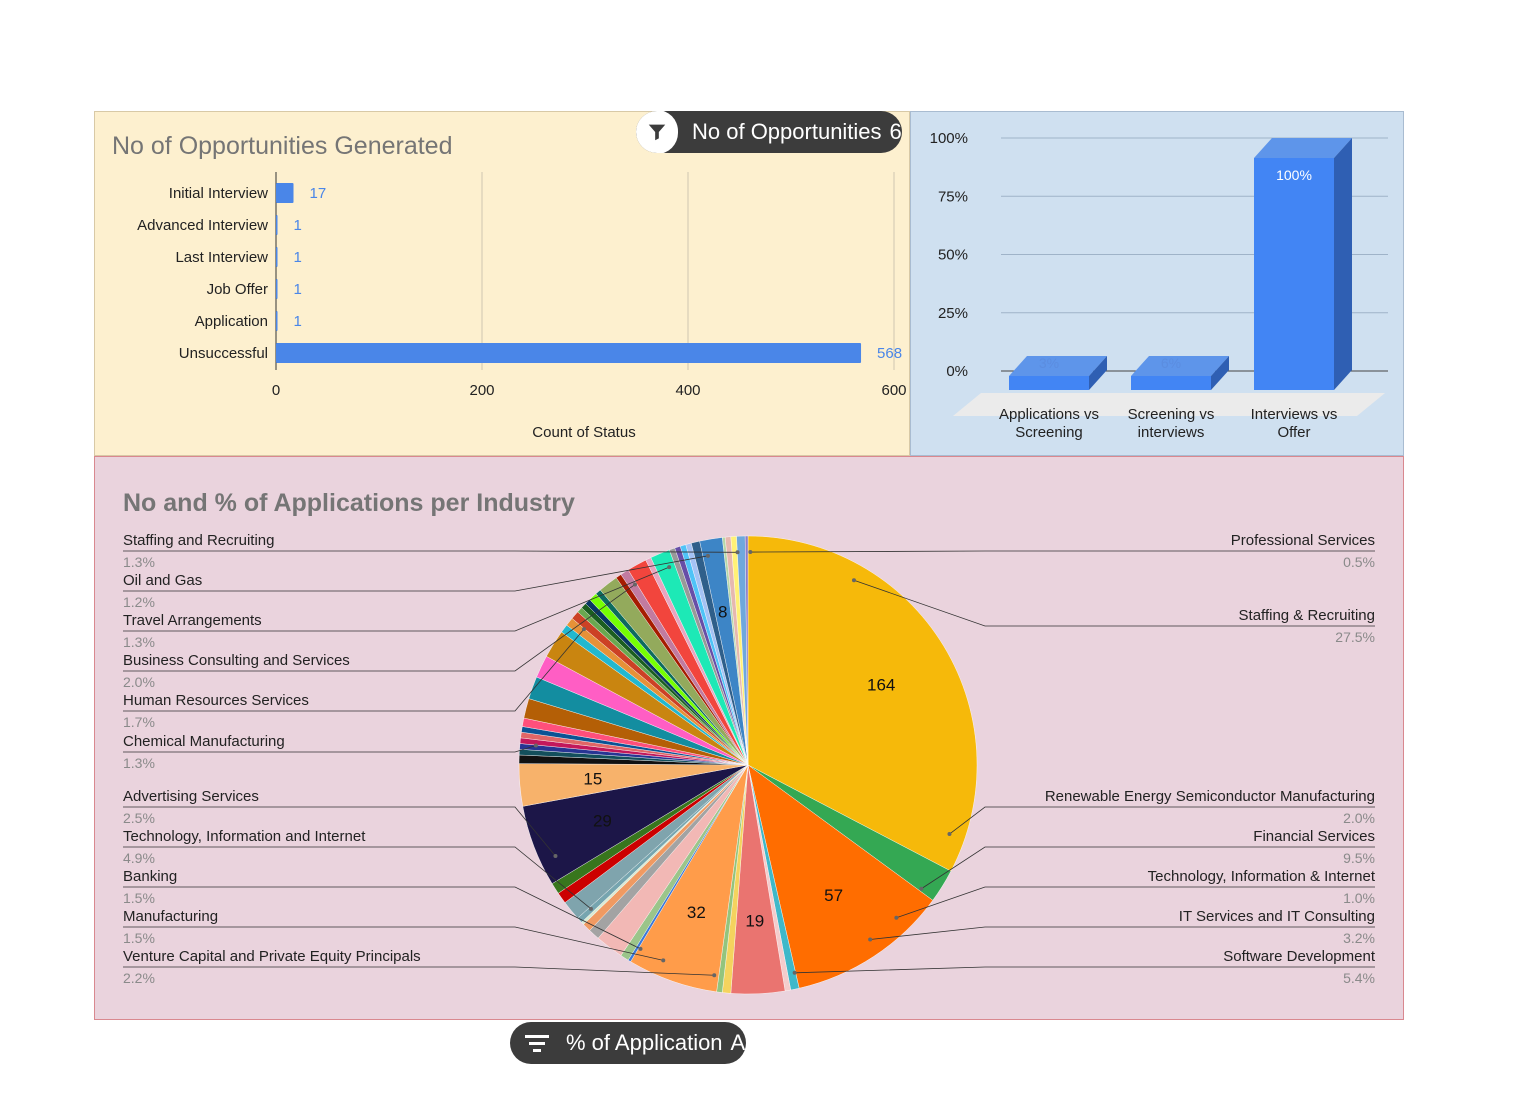 The image size is (1514, 1120). I want to click on column-side, so click(1343, 264).